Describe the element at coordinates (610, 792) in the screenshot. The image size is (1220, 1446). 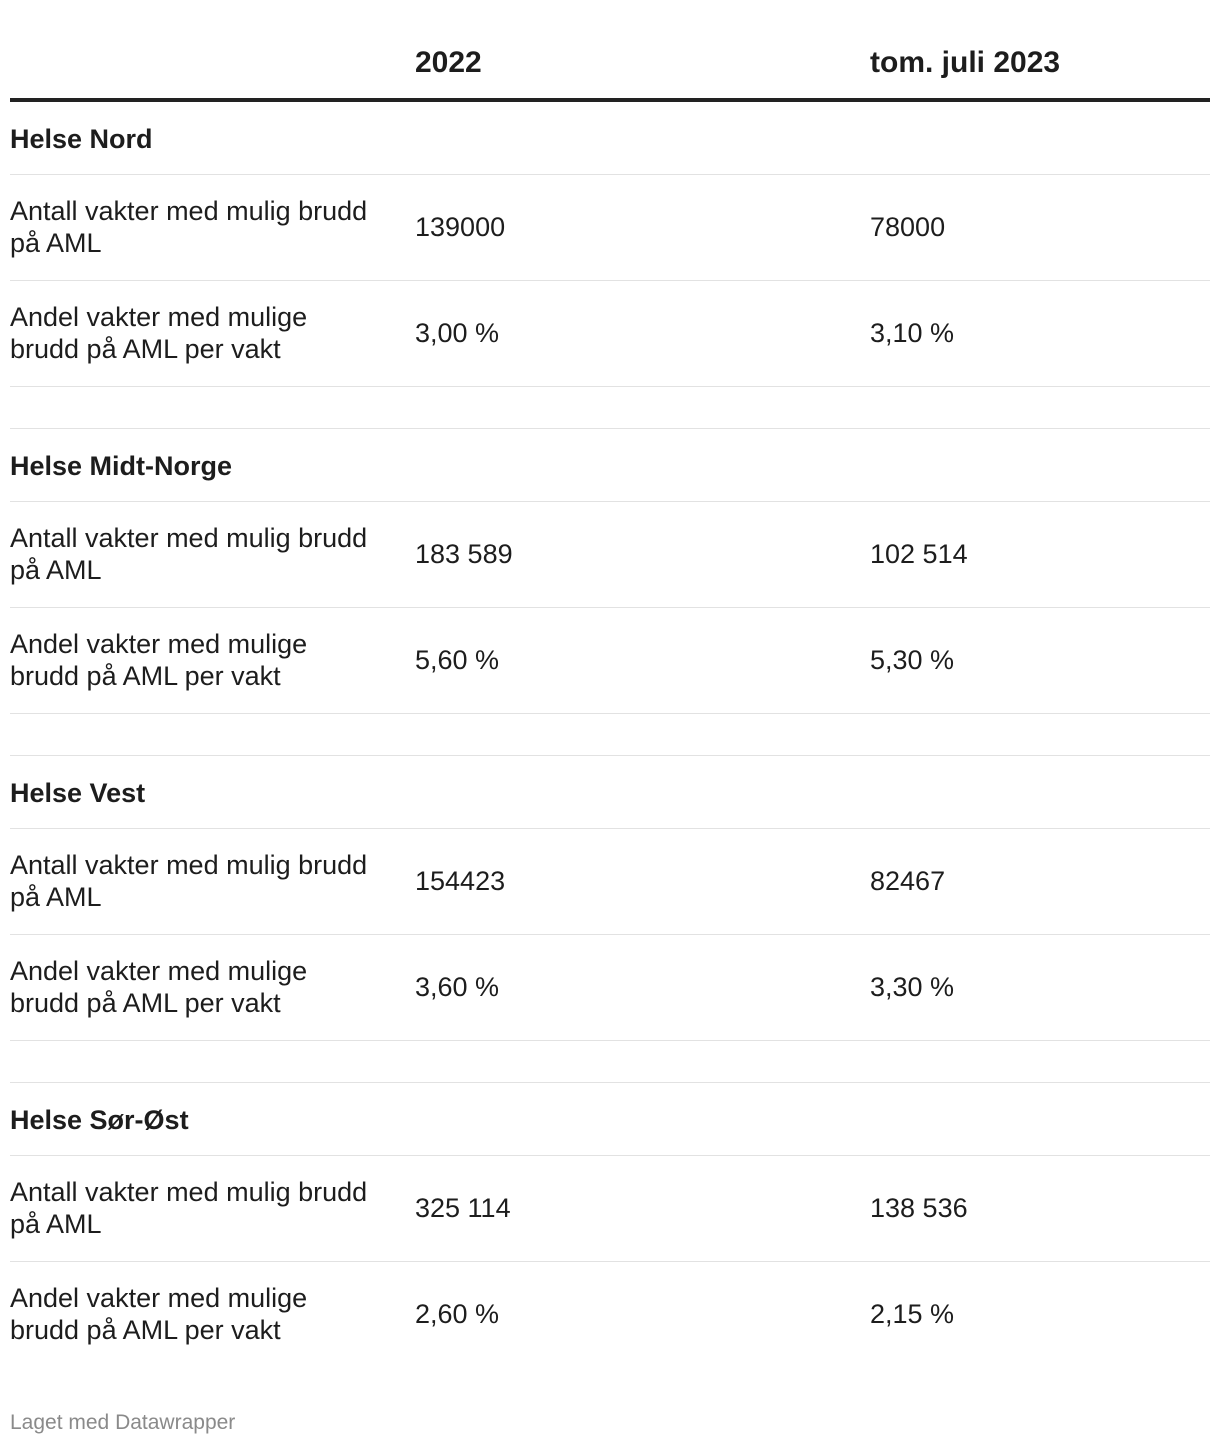
I see `group-header-helse-vest: Helse Vest` at that location.